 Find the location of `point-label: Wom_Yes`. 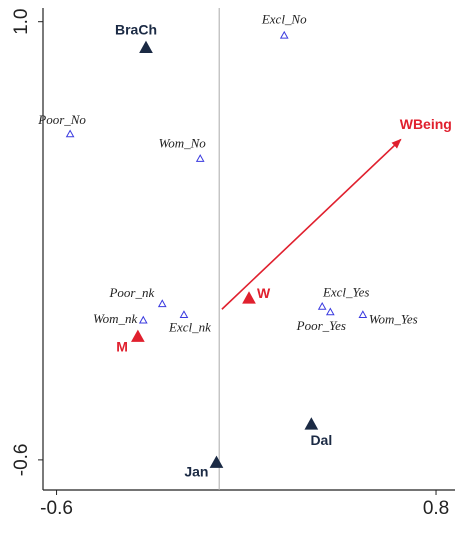

point-label: Wom_Yes is located at coordinates (393, 319).